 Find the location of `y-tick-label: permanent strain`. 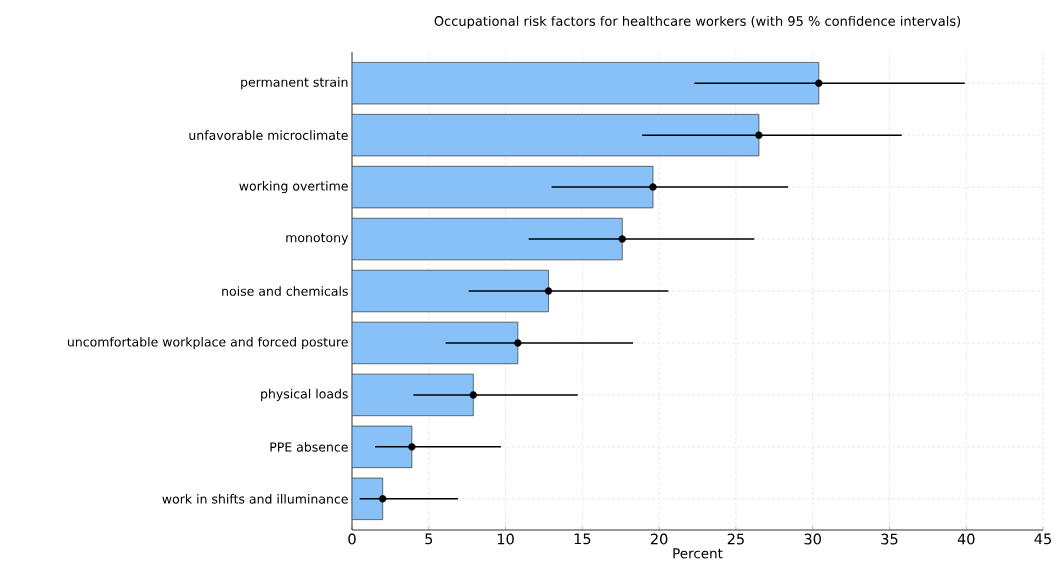

y-tick-label: permanent strain is located at coordinates (294, 83).